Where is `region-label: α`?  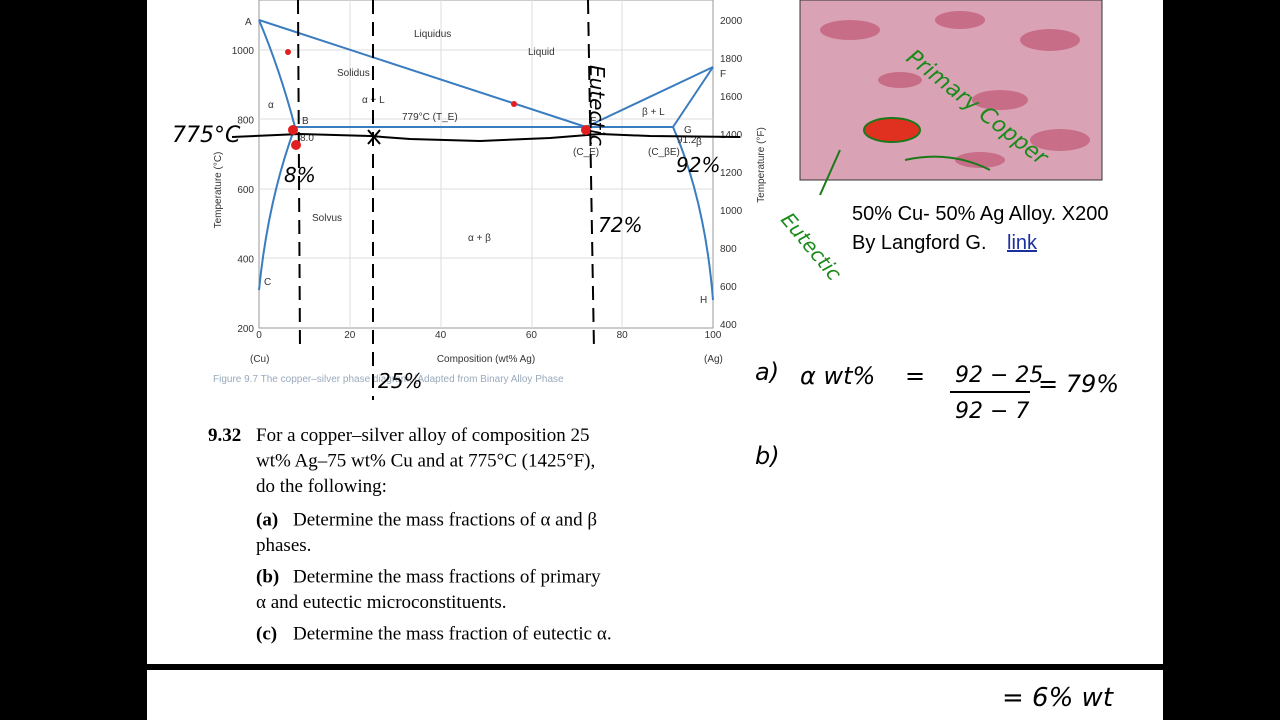
region-label: α is located at coordinates (271, 105).